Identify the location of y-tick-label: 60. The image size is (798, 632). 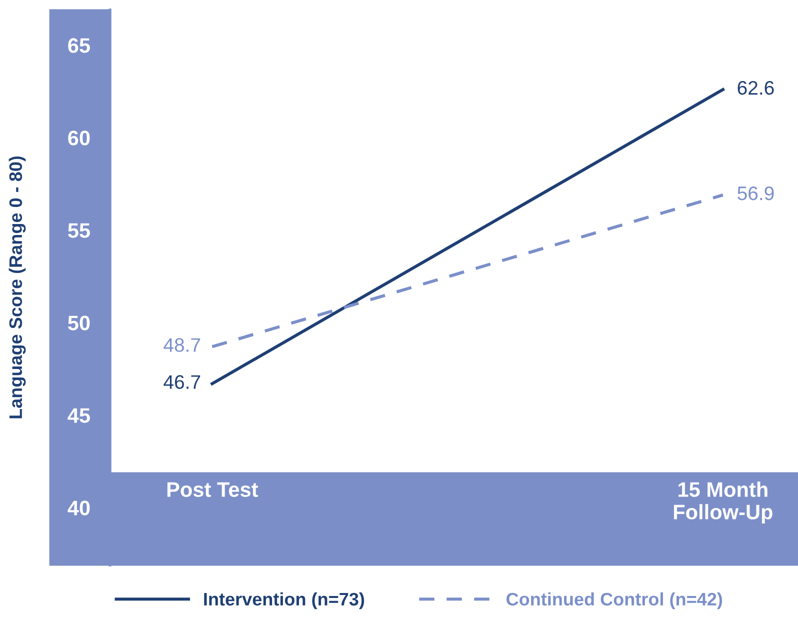
(79, 138).